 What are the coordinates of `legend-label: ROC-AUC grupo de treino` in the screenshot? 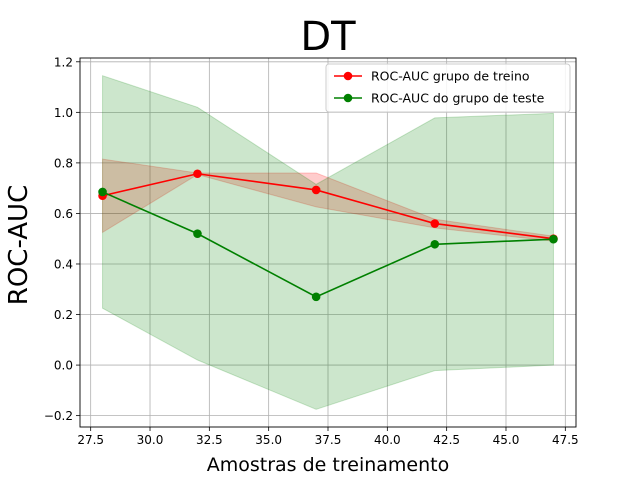 It's located at (450, 76).